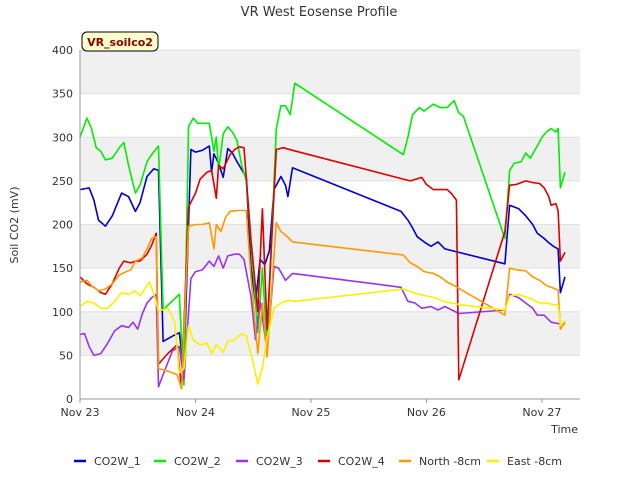  I want to click on y-tick-label: 300, so click(62, 137).